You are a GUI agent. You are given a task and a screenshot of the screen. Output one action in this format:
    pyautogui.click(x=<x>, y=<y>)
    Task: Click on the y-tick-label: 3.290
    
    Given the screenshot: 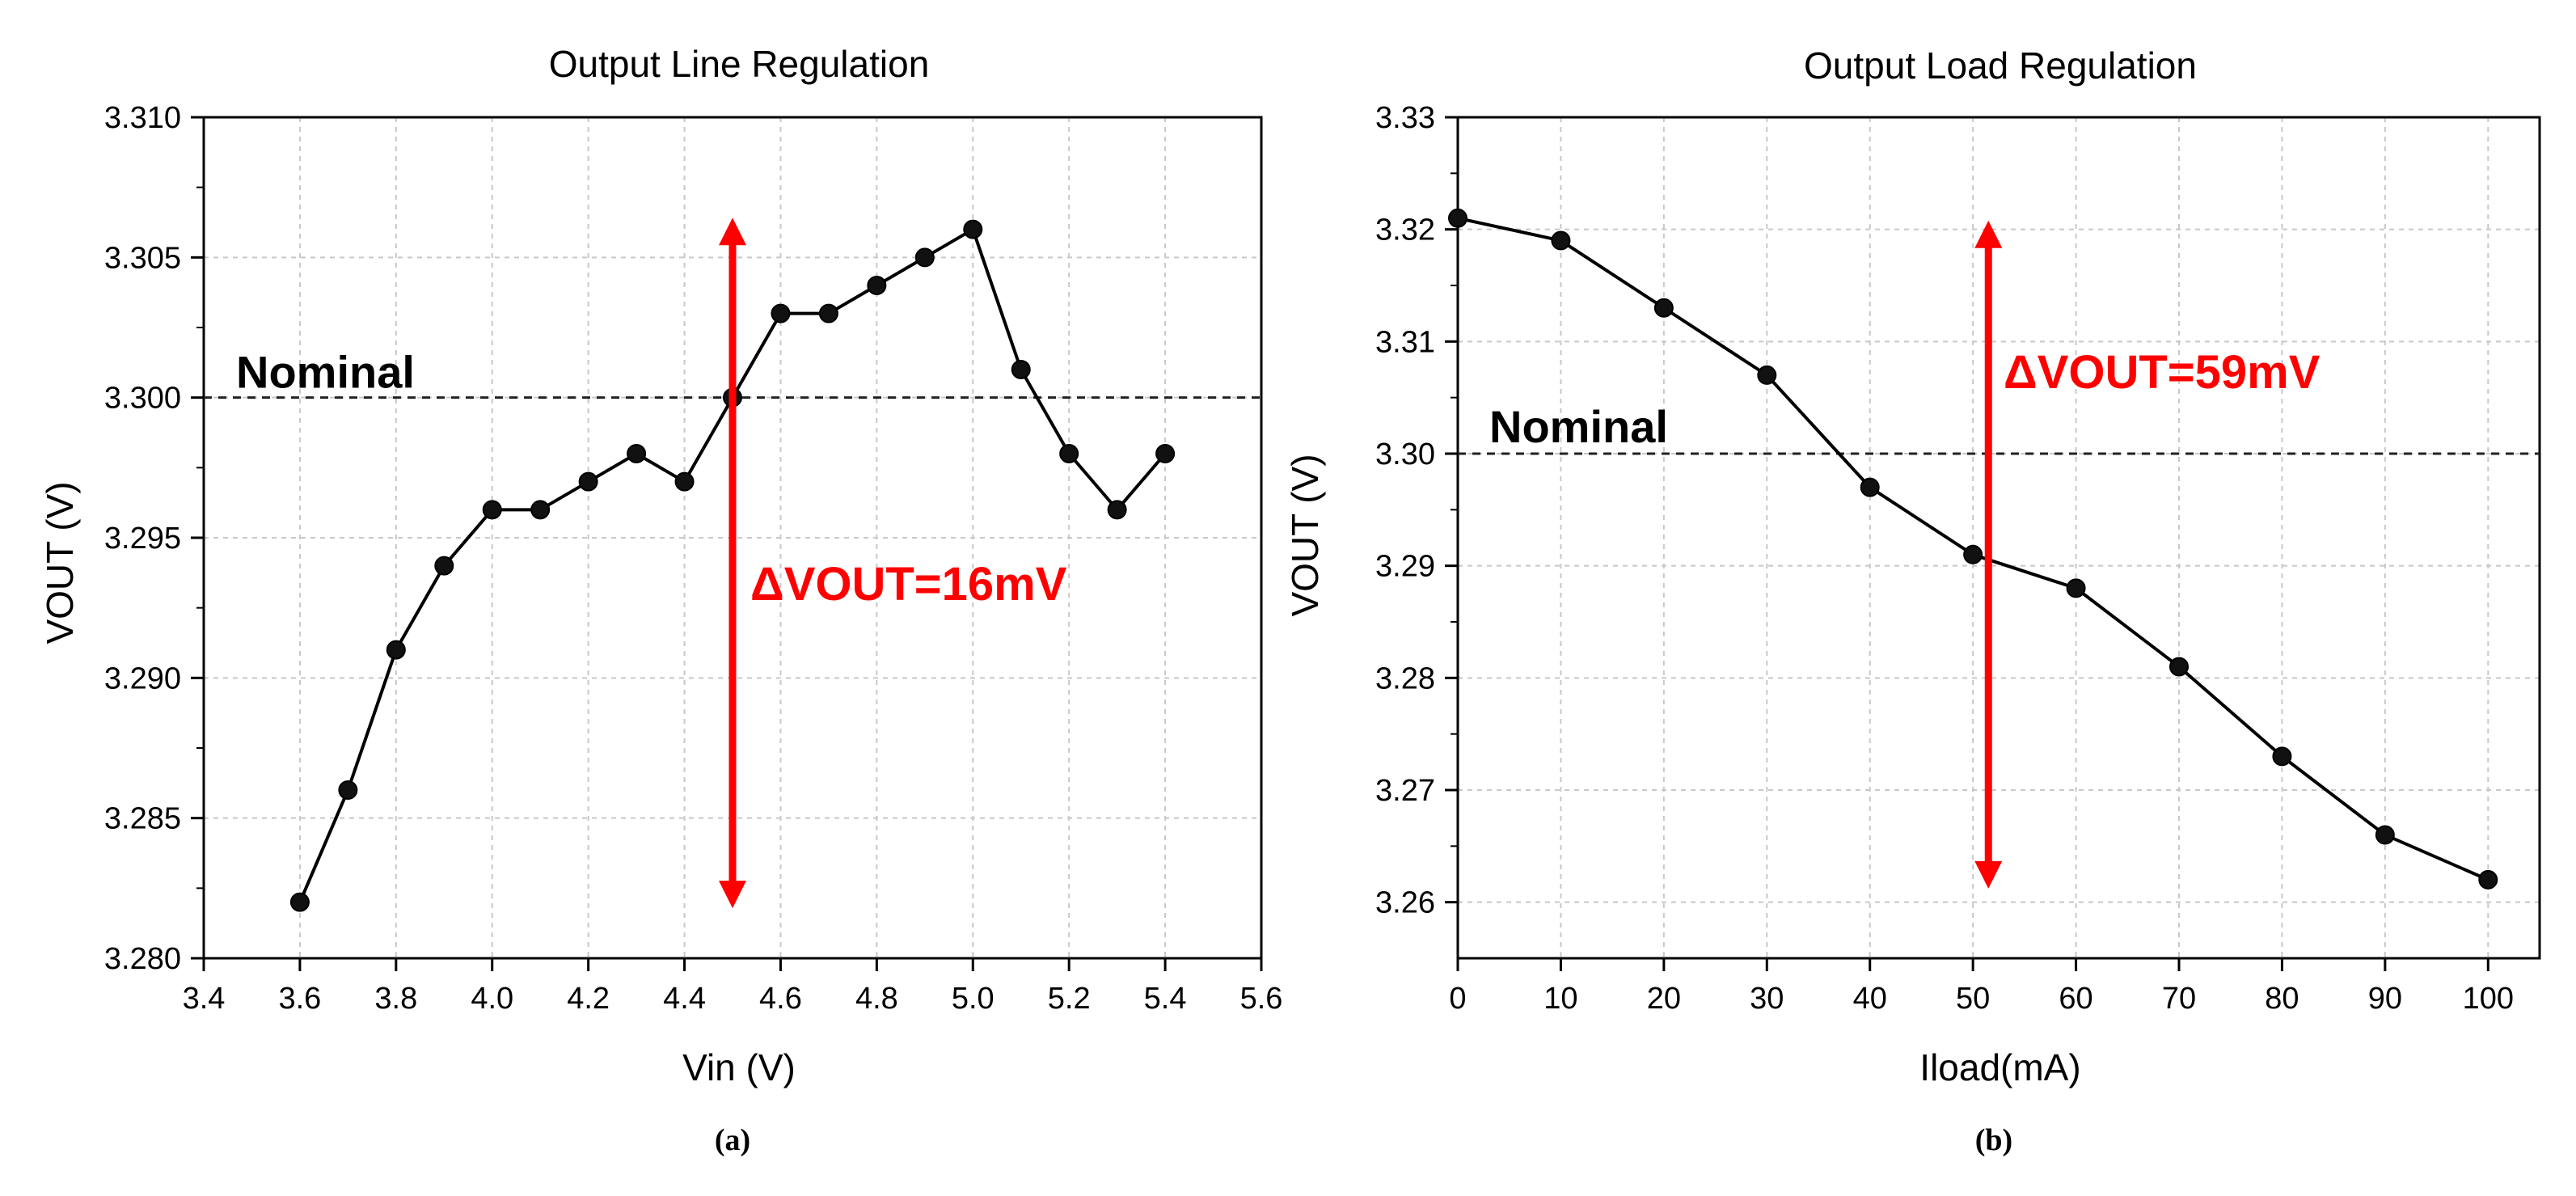 What is the action you would take?
    pyautogui.click(x=142, y=678)
    